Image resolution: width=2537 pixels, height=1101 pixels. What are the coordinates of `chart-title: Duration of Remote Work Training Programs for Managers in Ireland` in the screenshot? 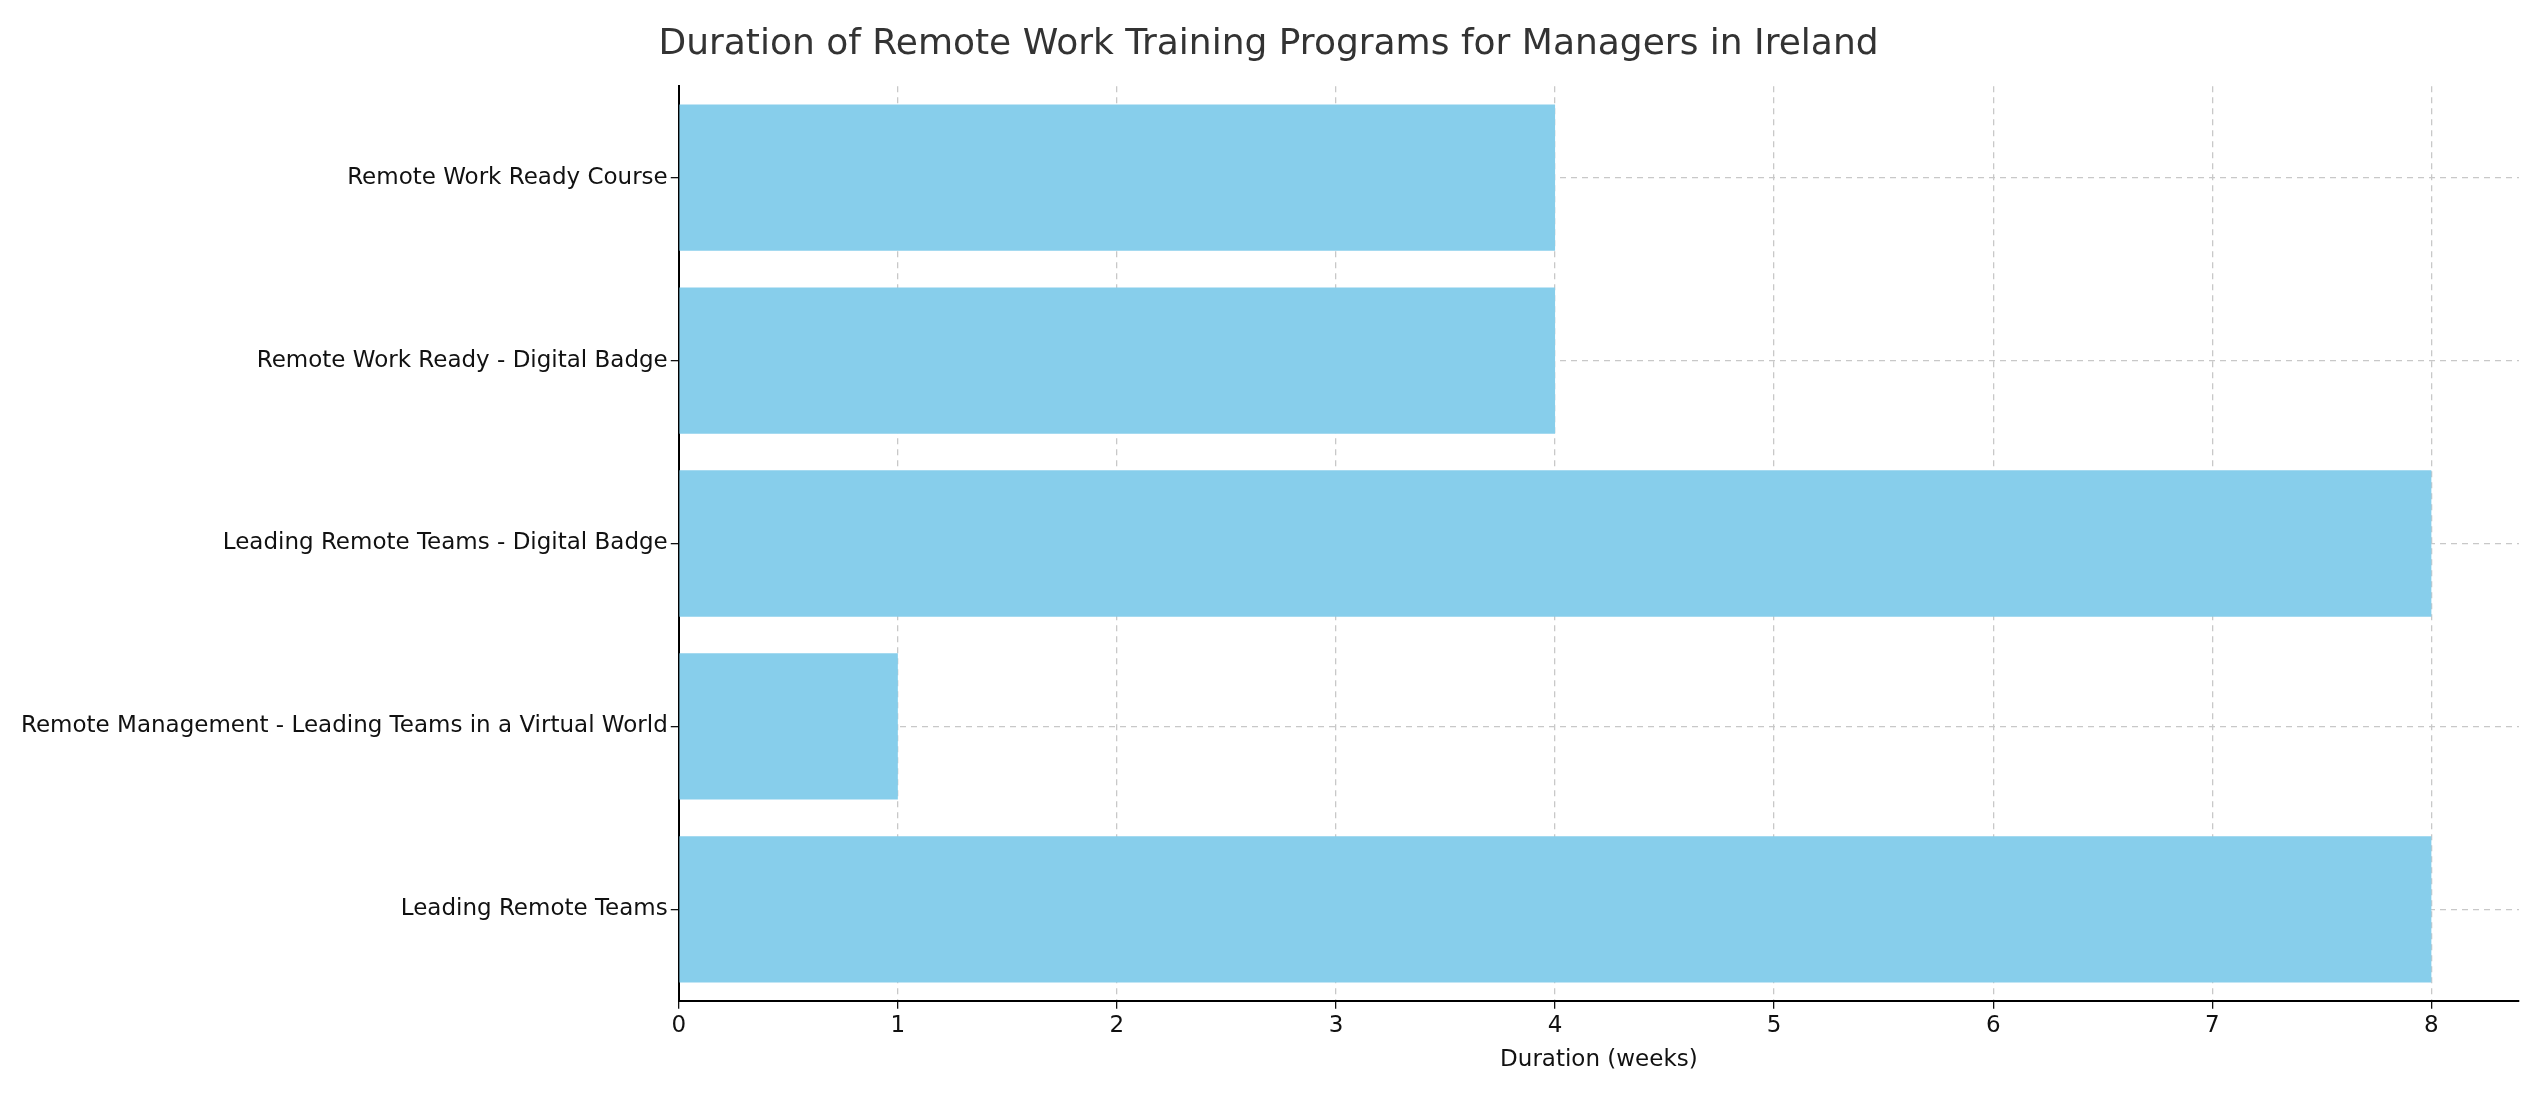 It's located at (1268, 41).